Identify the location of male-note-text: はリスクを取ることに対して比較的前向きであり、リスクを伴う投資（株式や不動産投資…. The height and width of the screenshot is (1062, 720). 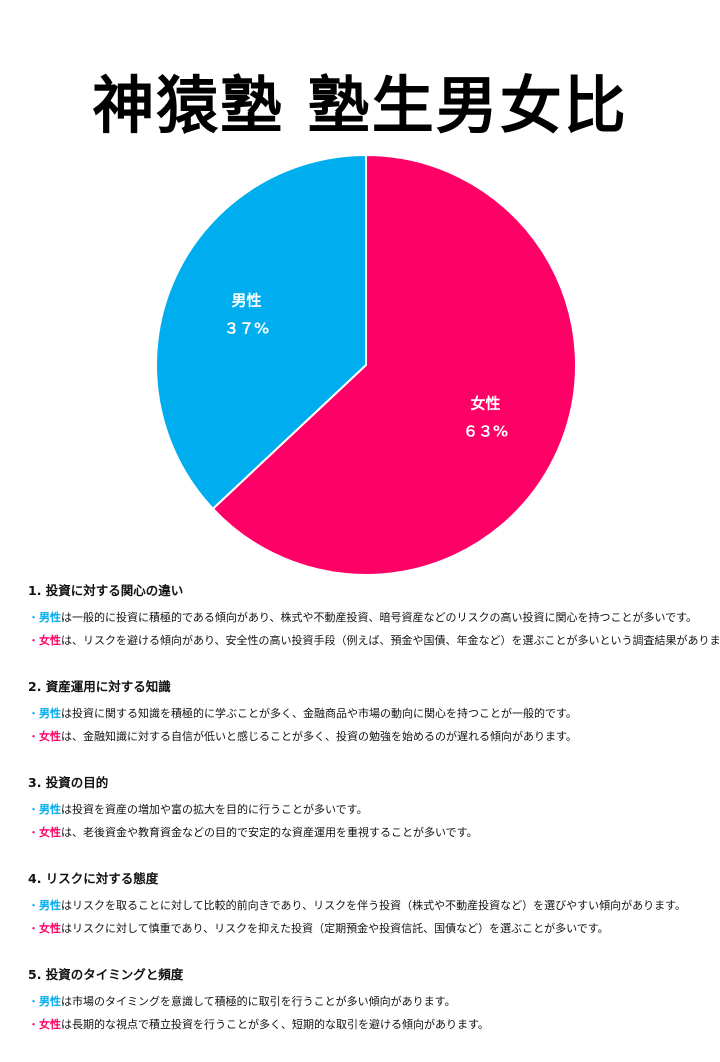
(374, 905).